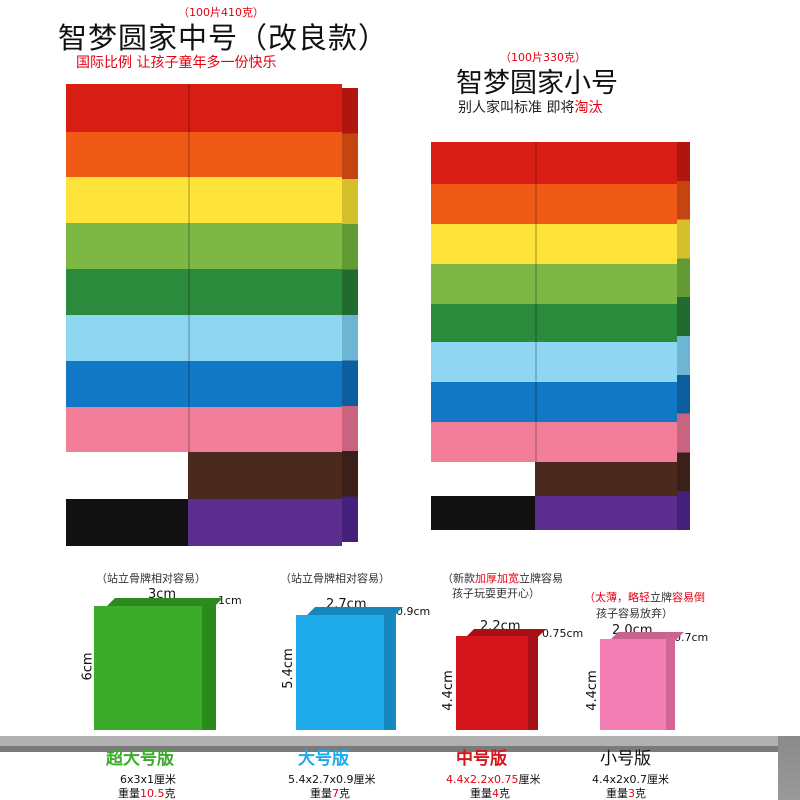  Describe the element at coordinates (563, 633) in the screenshot. I see `m-thickness-label: 0.75cm` at that location.